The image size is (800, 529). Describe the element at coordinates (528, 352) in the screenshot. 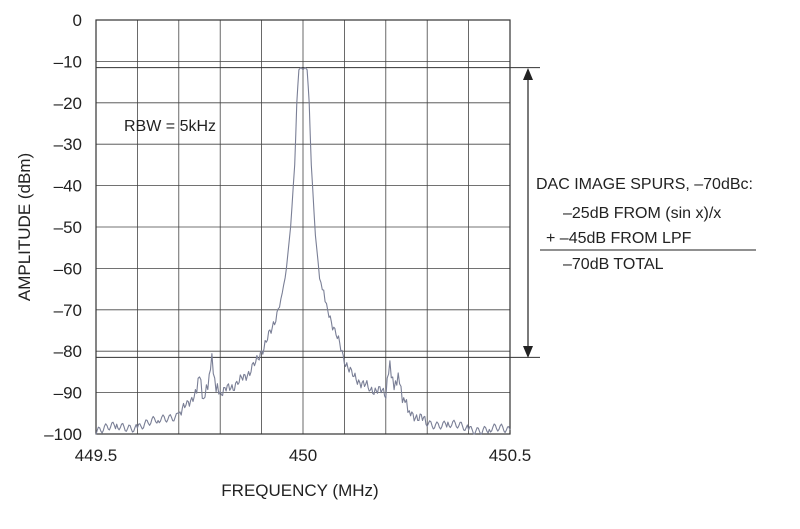

I see `arrow-head-down` at that location.